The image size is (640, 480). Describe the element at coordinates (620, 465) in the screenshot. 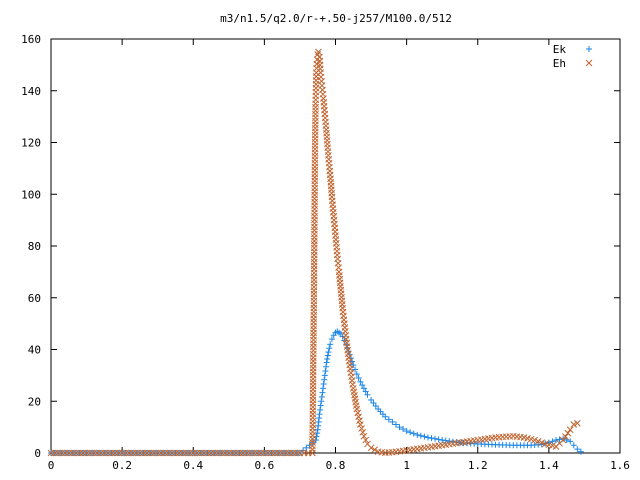

I see `x-tick-label: 1.6` at that location.